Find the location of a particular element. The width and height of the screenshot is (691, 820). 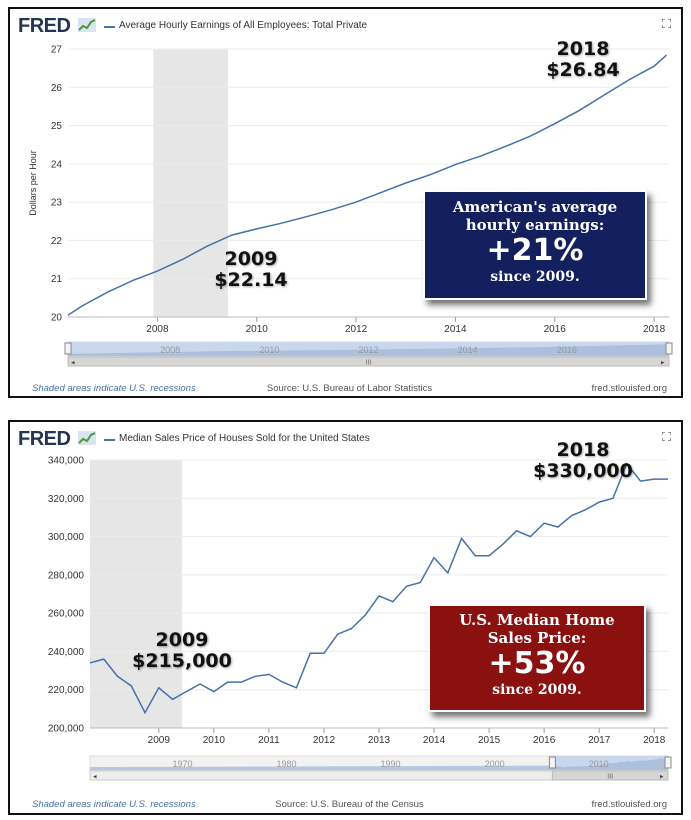

callout-line1: U.S. Median Home is located at coordinates (537, 620).